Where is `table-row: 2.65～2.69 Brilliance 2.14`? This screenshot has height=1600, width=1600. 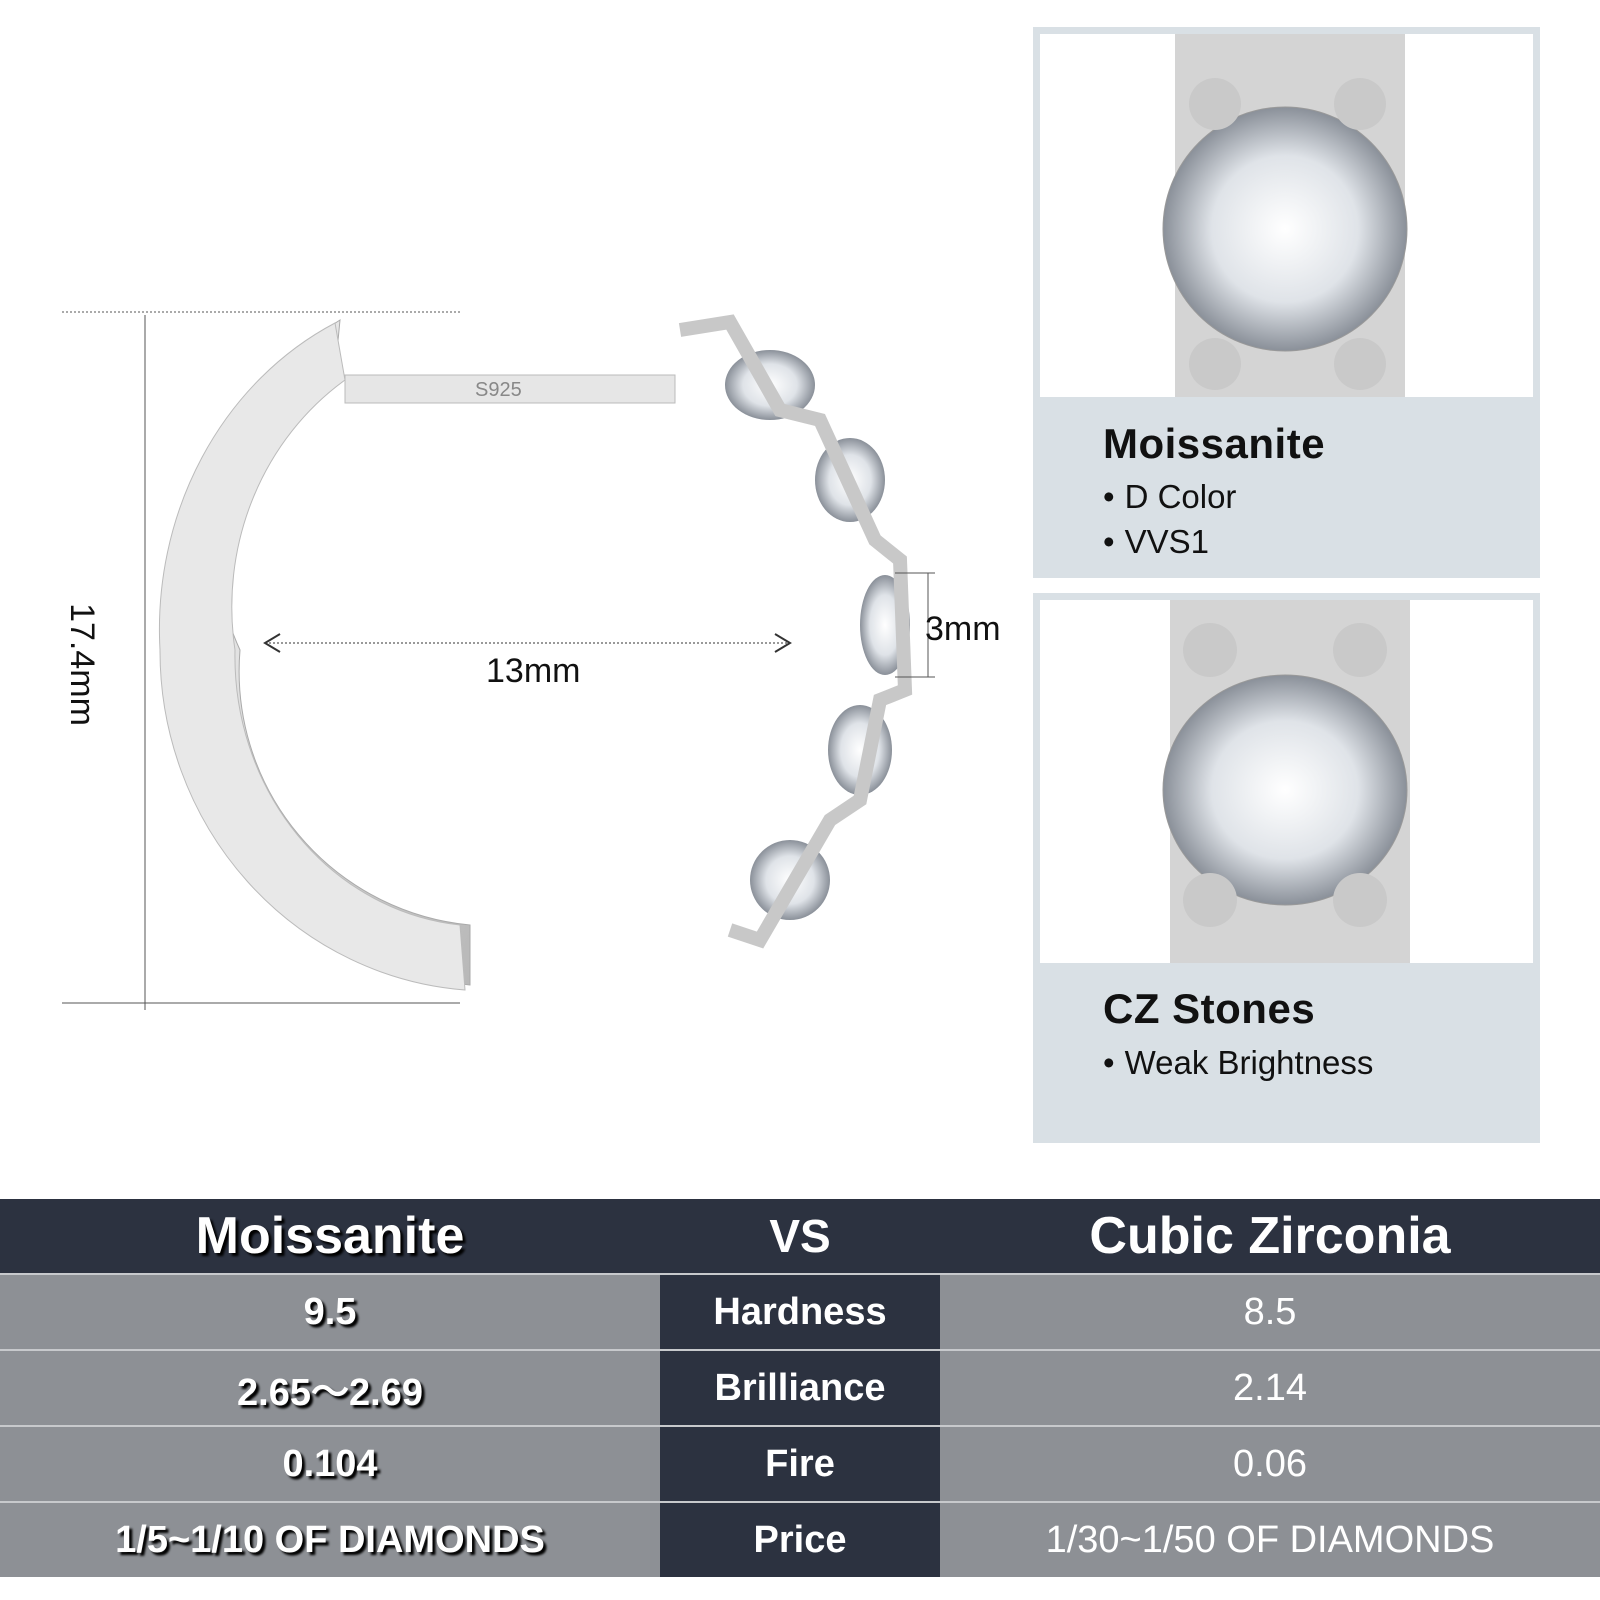 table-row: 2.65～2.69 Brilliance 2.14 is located at coordinates (800, 1387).